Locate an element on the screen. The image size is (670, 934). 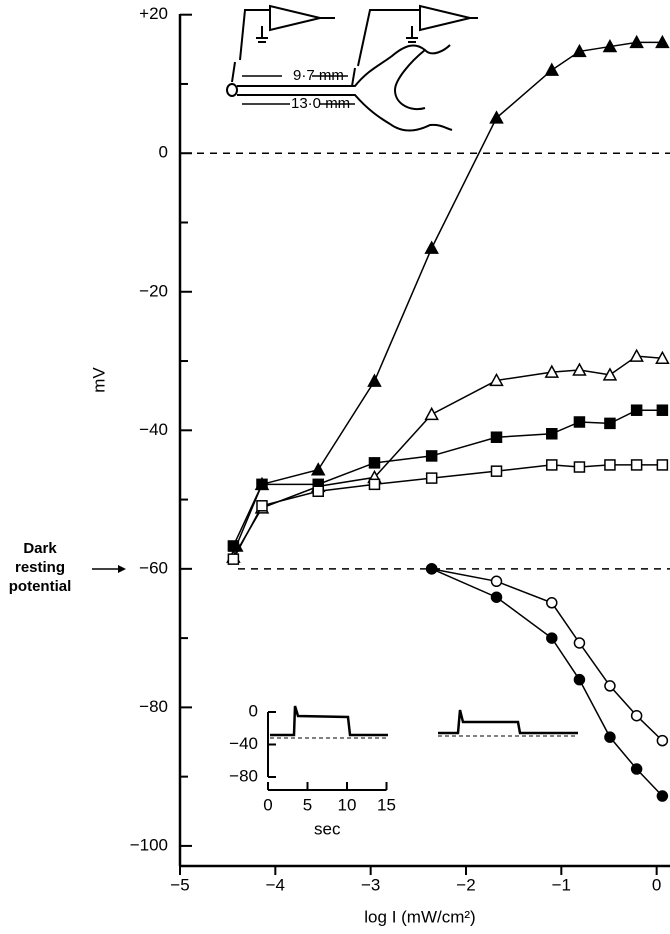
nerve-end is located at coordinates (232, 90).